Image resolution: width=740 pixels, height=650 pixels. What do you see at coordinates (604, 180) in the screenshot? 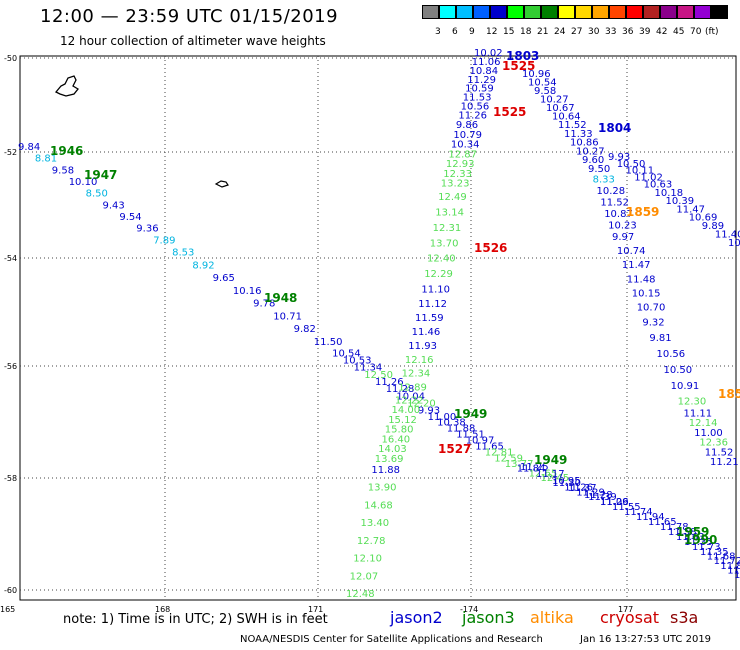
I see `wave-height-value: 8.33` at bounding box center [604, 180].